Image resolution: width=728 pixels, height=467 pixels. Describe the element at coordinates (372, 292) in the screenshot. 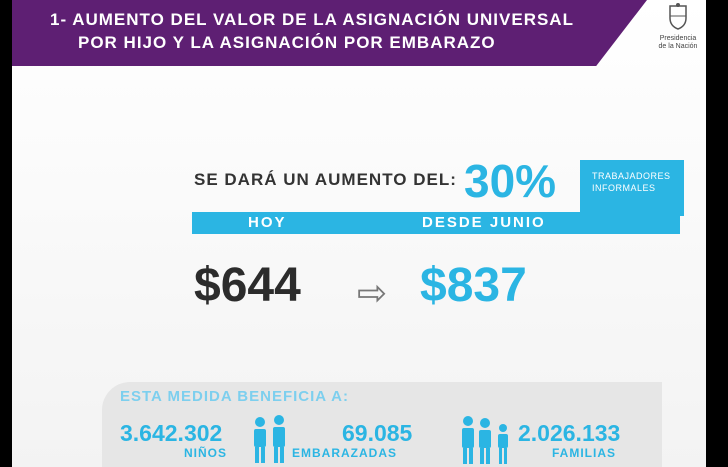

I see `arrow-right-icon: ⇨` at that location.